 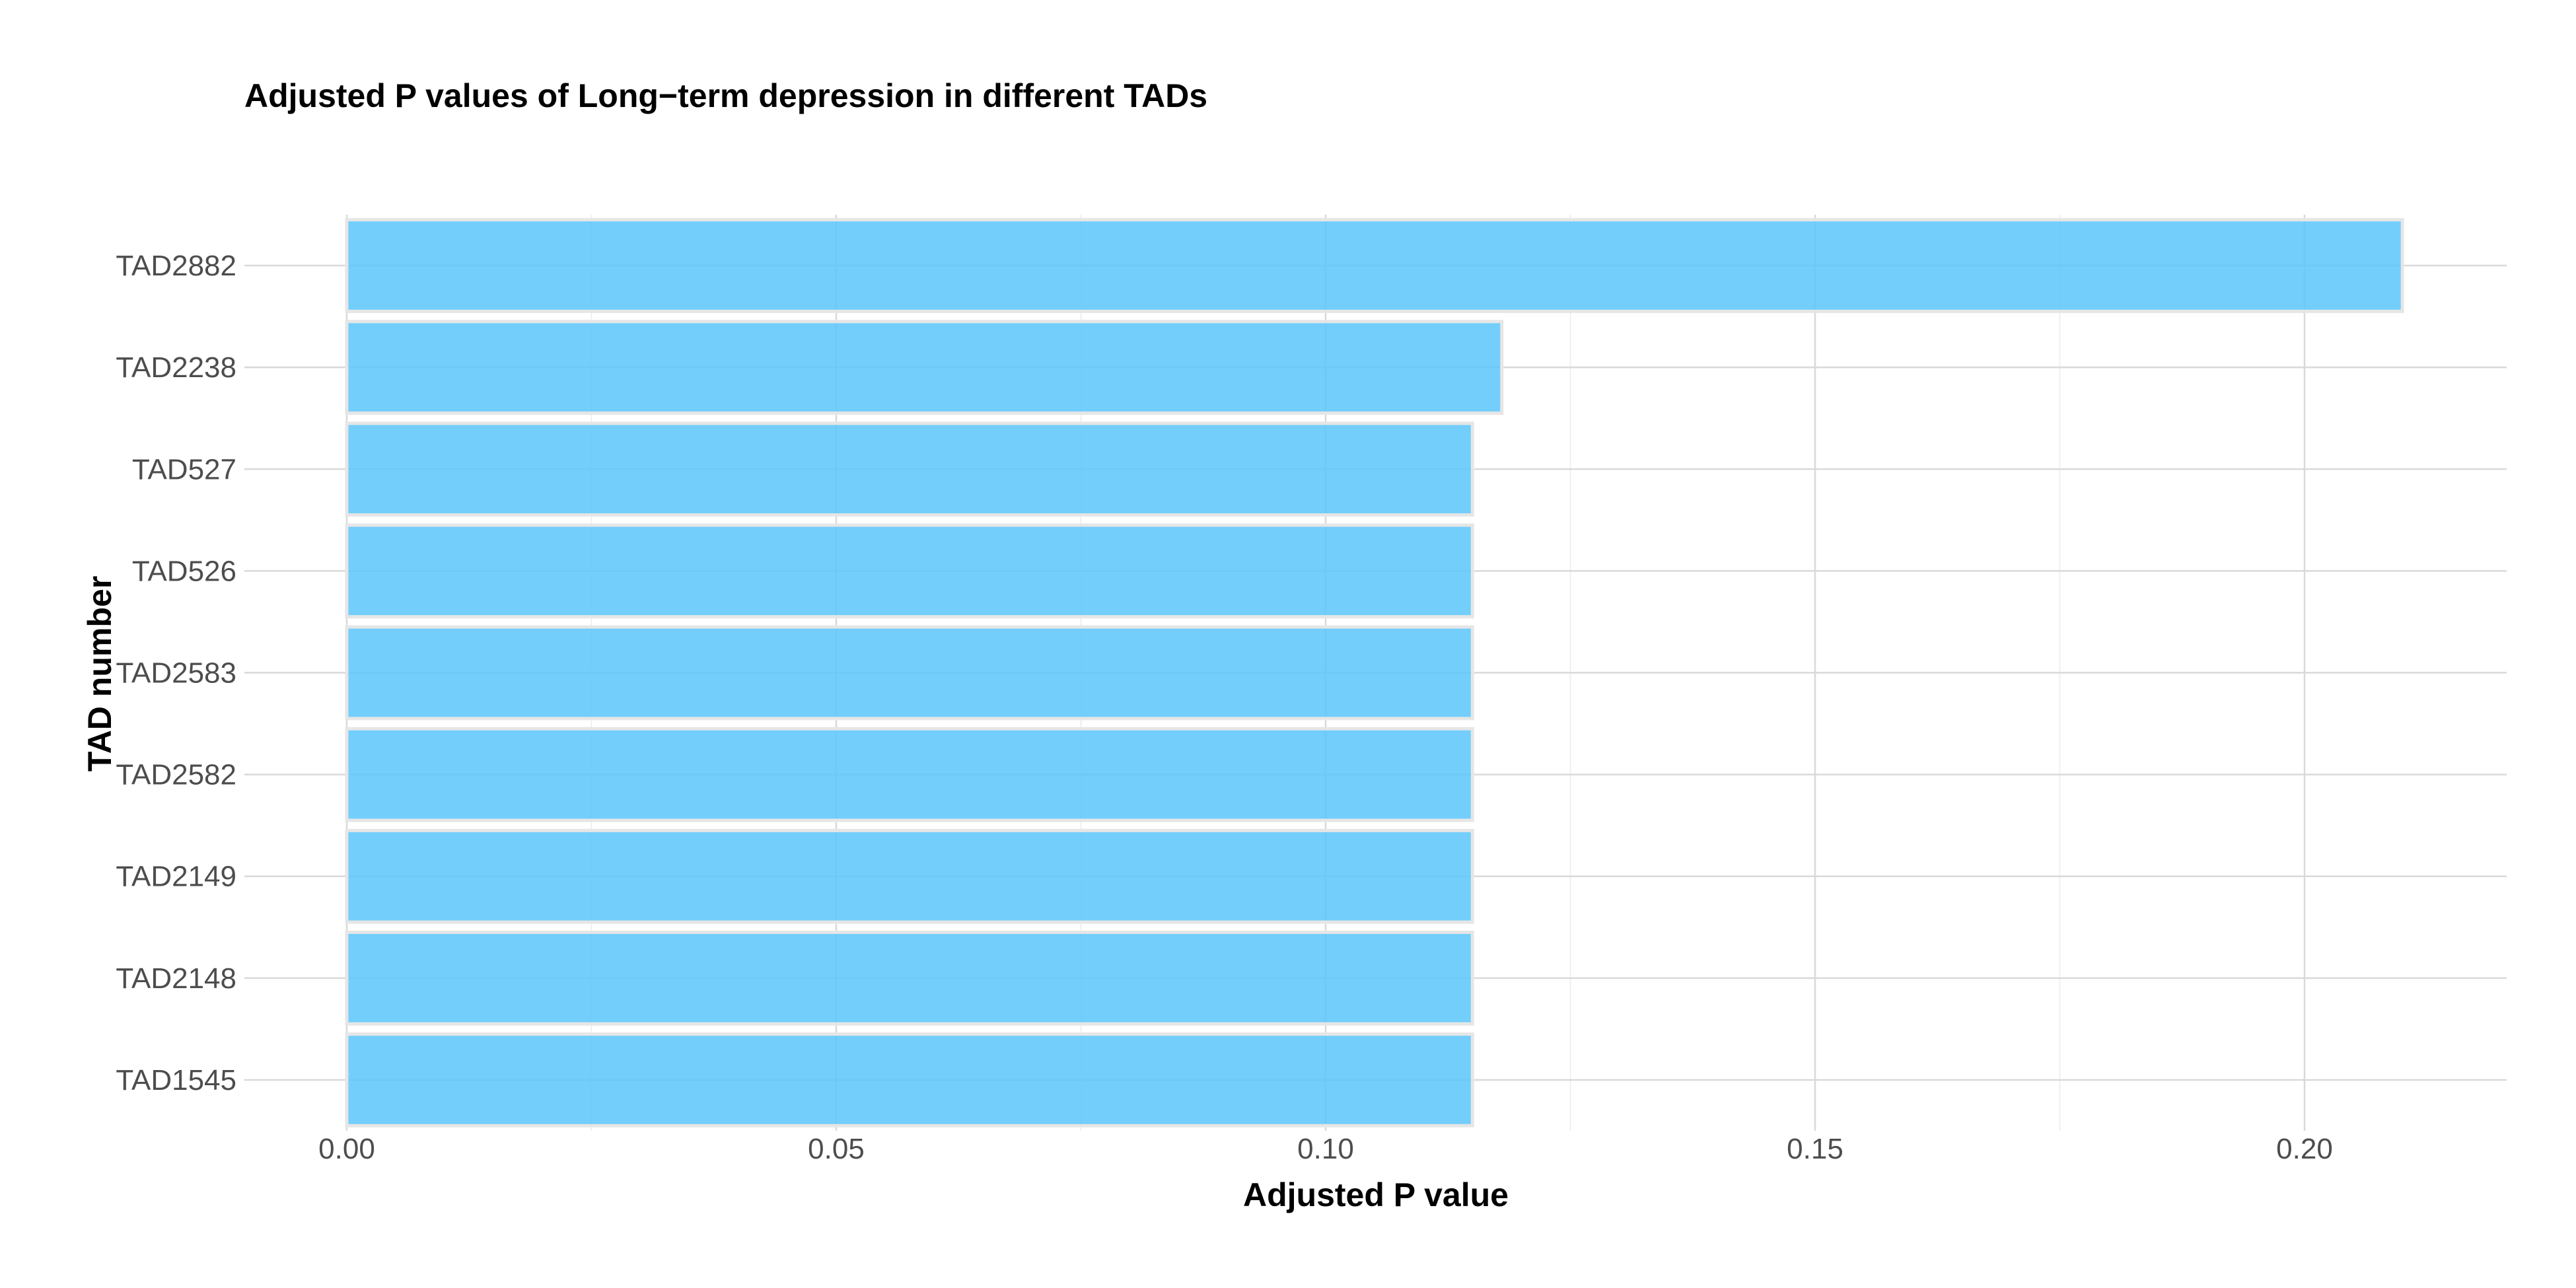 I want to click on bar-tad2583, so click(x=910, y=673).